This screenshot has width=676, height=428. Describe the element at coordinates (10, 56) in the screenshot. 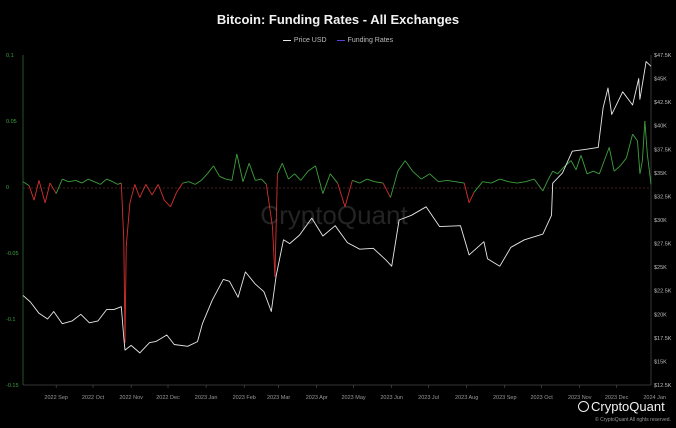

I see `left-tick-label: 0.1` at that location.